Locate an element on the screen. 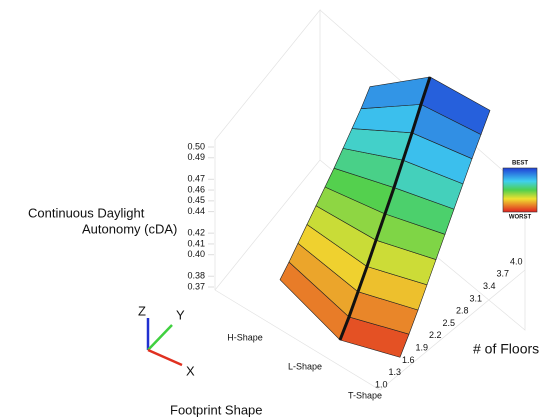  triad-label: Y is located at coordinates (180, 314).